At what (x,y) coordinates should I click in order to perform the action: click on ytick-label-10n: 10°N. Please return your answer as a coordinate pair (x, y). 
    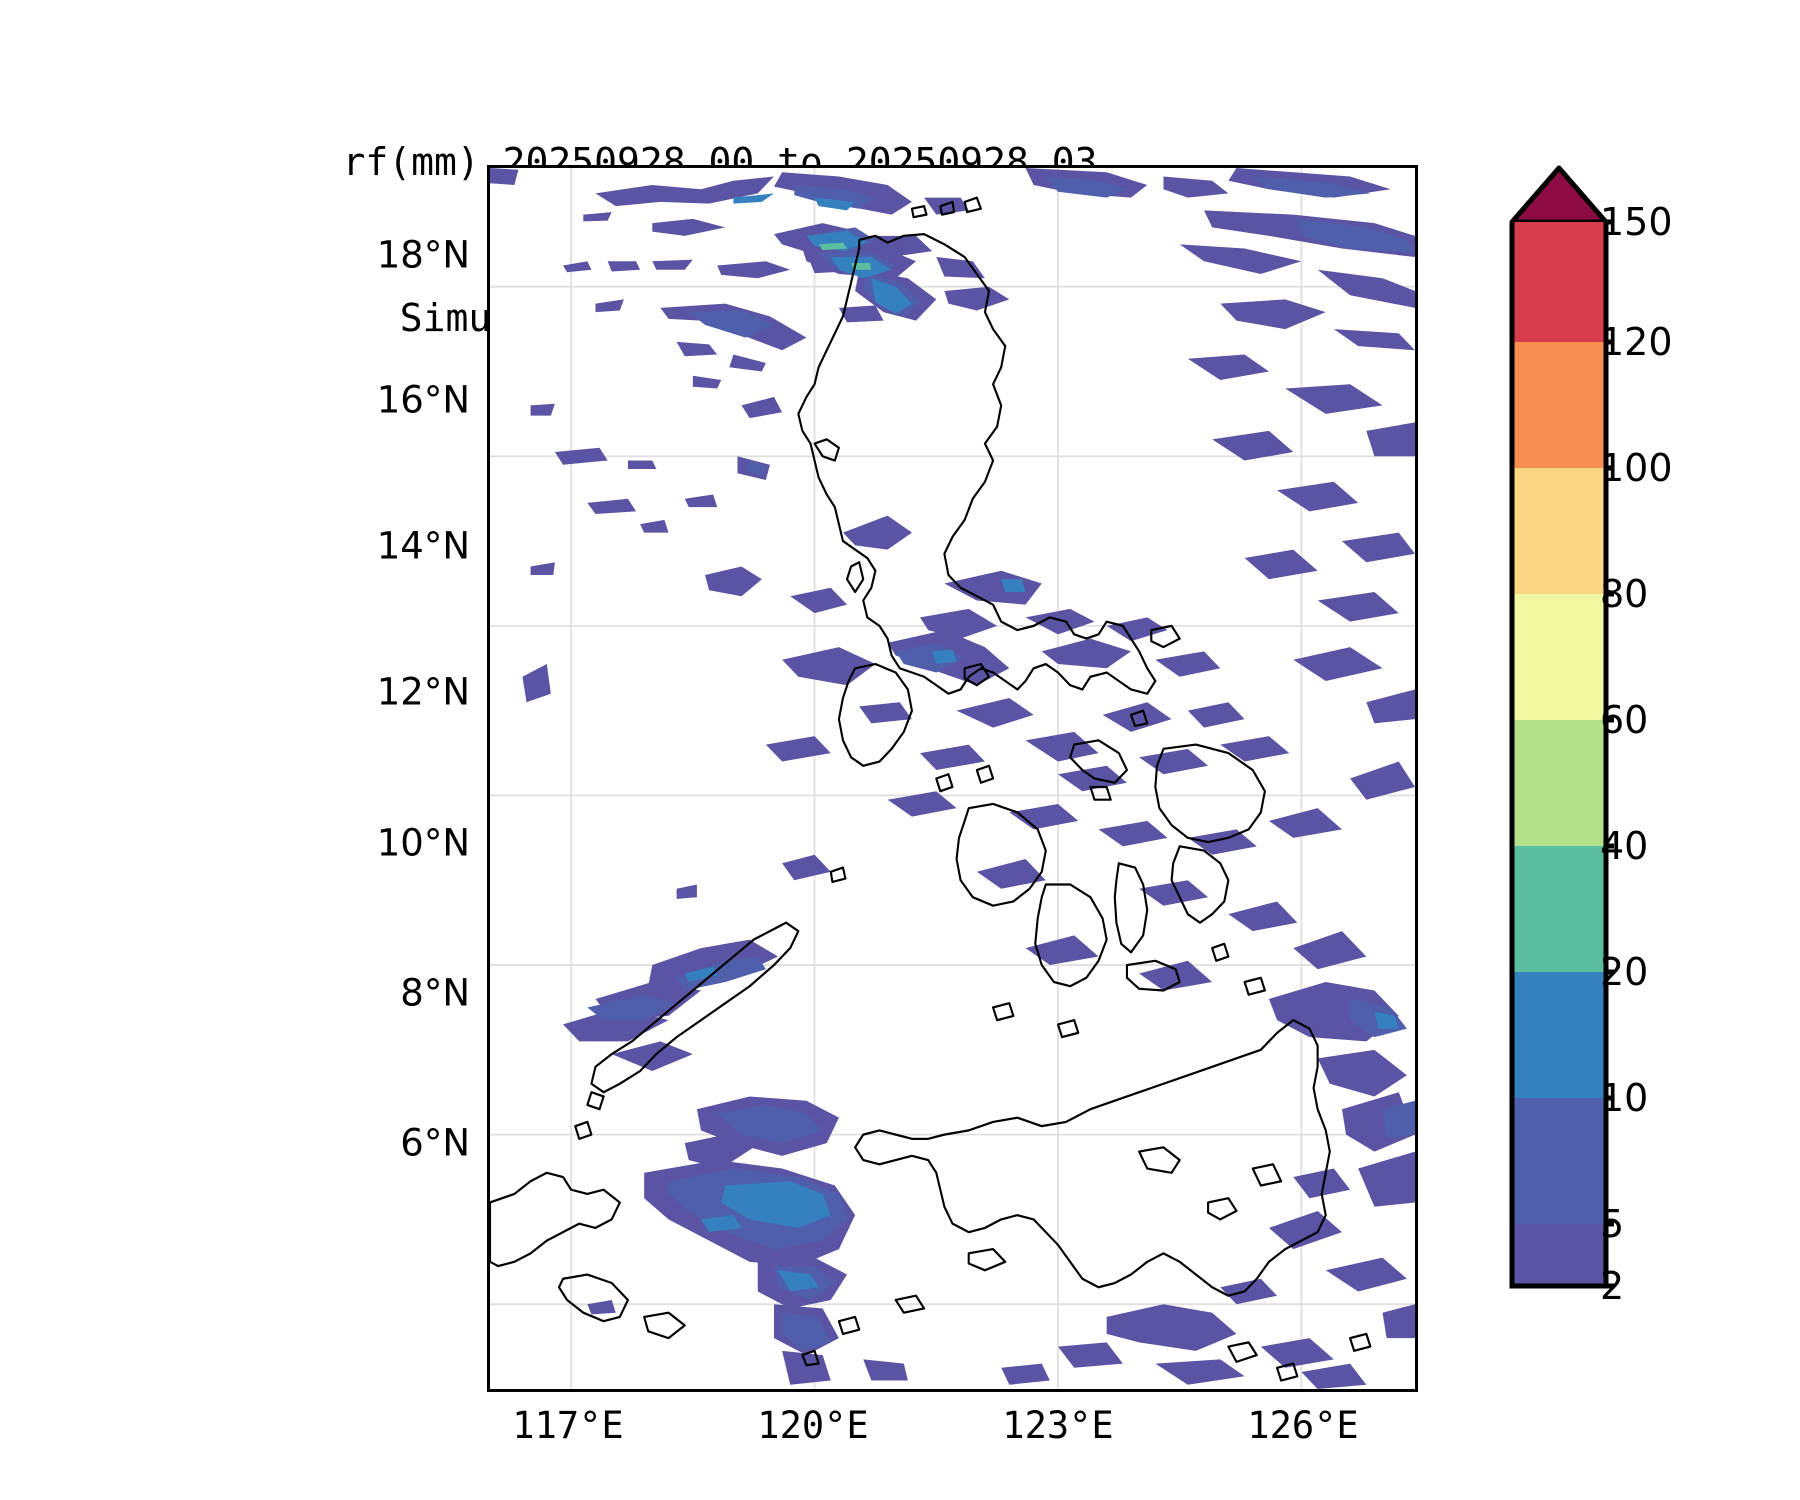
    Looking at the image, I should click on (423, 843).